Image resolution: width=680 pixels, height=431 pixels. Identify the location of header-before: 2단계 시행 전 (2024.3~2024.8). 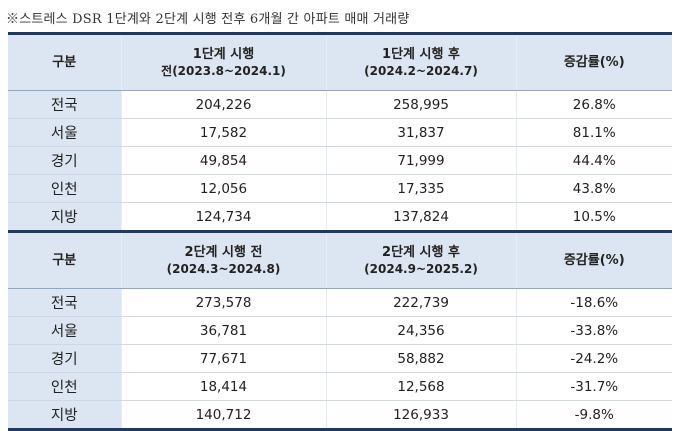
(224, 259).